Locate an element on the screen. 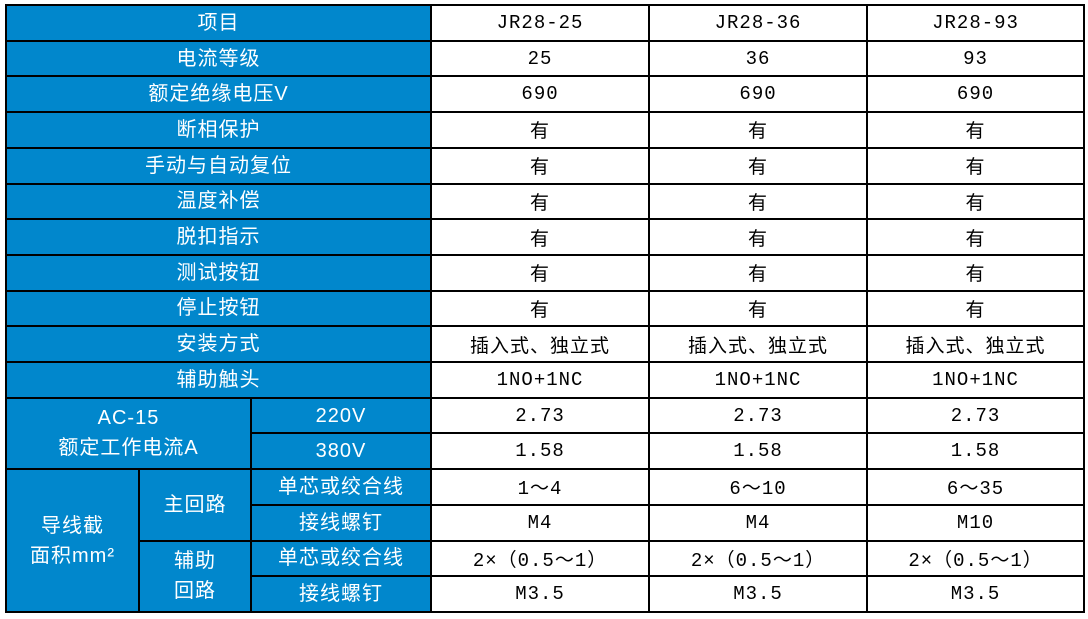 The image size is (1088, 619). wire-row: 接线螺钉 M3.5 M3.5 M3.5 is located at coordinates (546, 594).